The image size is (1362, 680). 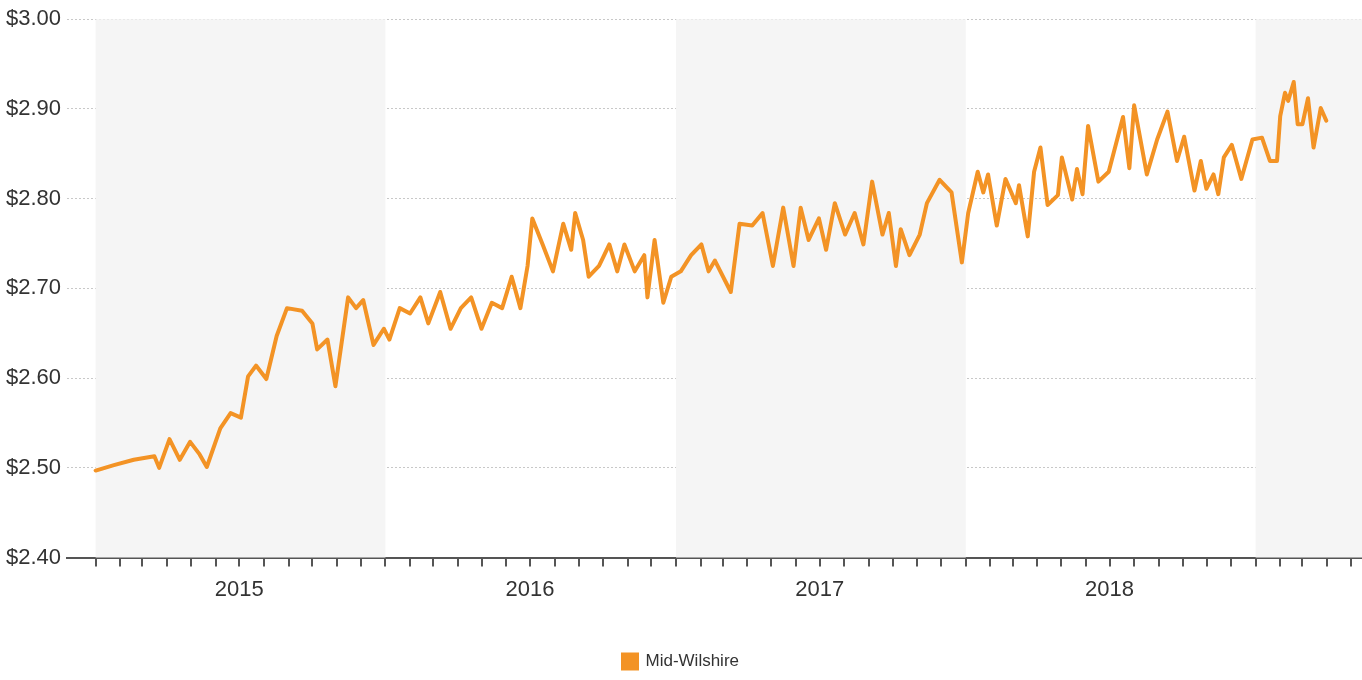 I want to click on y-tick-label: $2.80, so click(x=33, y=197).